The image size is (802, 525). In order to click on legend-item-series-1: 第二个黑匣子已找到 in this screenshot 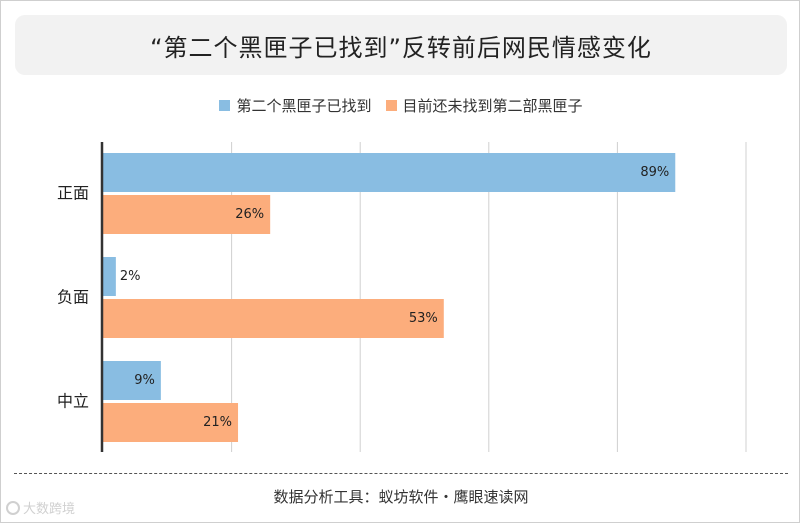, I will do `click(295, 105)`.